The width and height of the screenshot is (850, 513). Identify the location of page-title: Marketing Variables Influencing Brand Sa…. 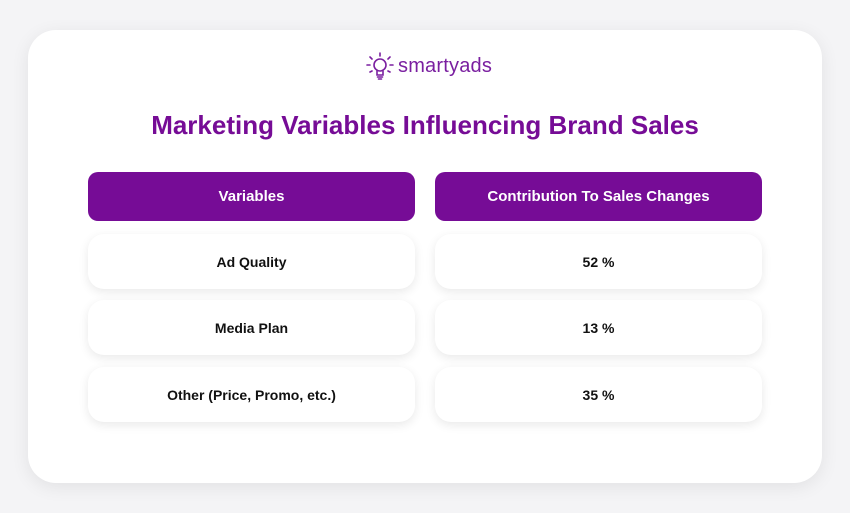
(425, 125).